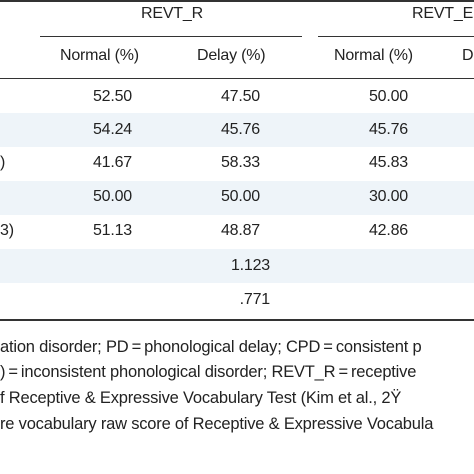  What do you see at coordinates (255, 299) in the screenshot?
I see `stat-value-2: .771` at bounding box center [255, 299].